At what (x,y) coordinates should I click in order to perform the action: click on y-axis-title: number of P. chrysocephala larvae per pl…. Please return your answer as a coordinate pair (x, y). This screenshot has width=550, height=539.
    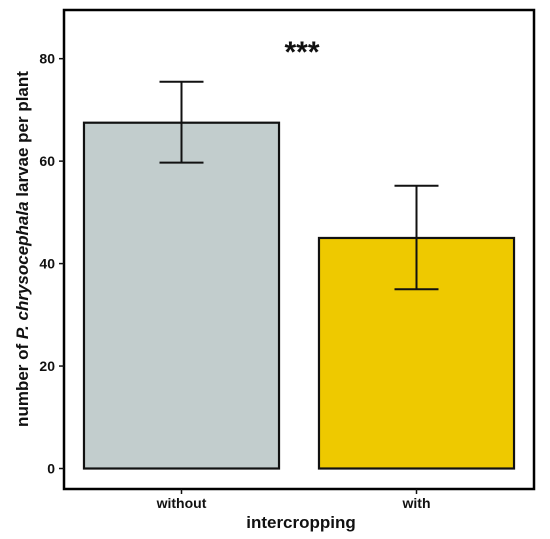
    Looking at the image, I should click on (22, 249).